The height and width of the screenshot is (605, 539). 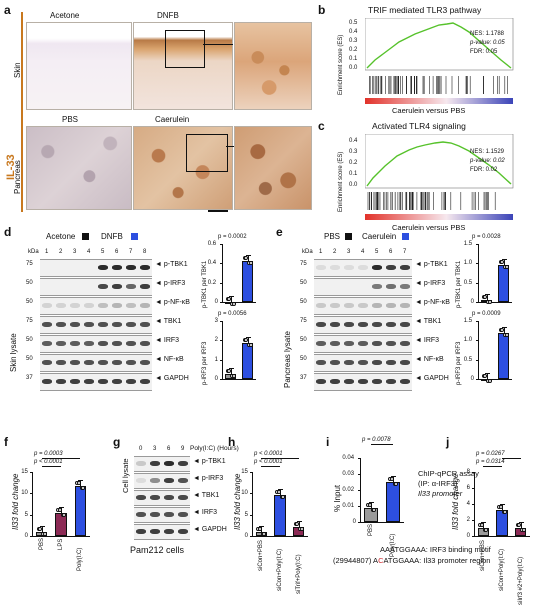 What do you see at coordinates (468, 359) in the screenshot?
I see `y-tick-label: 0.5` at bounding box center [468, 359].